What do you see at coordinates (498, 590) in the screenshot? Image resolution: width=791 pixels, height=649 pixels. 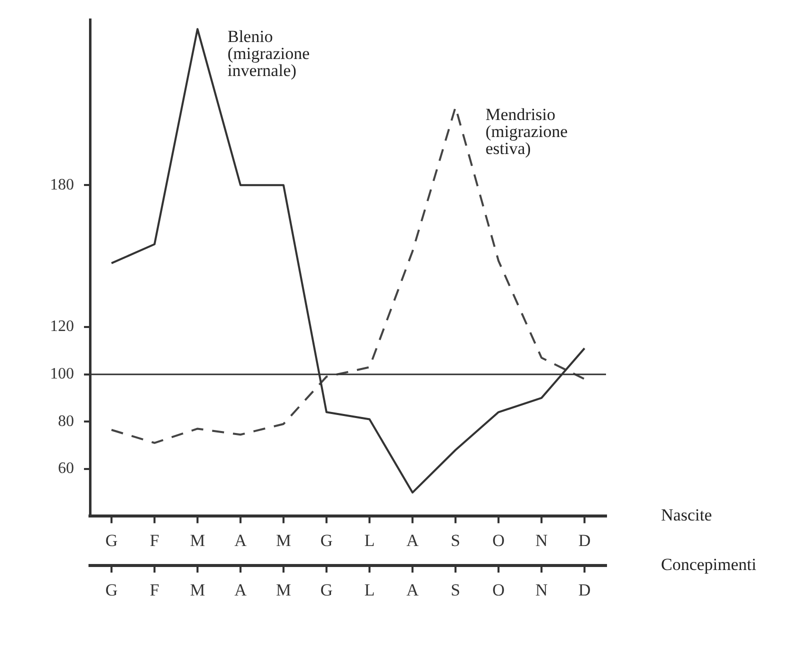 I see `category-label: O` at bounding box center [498, 590].